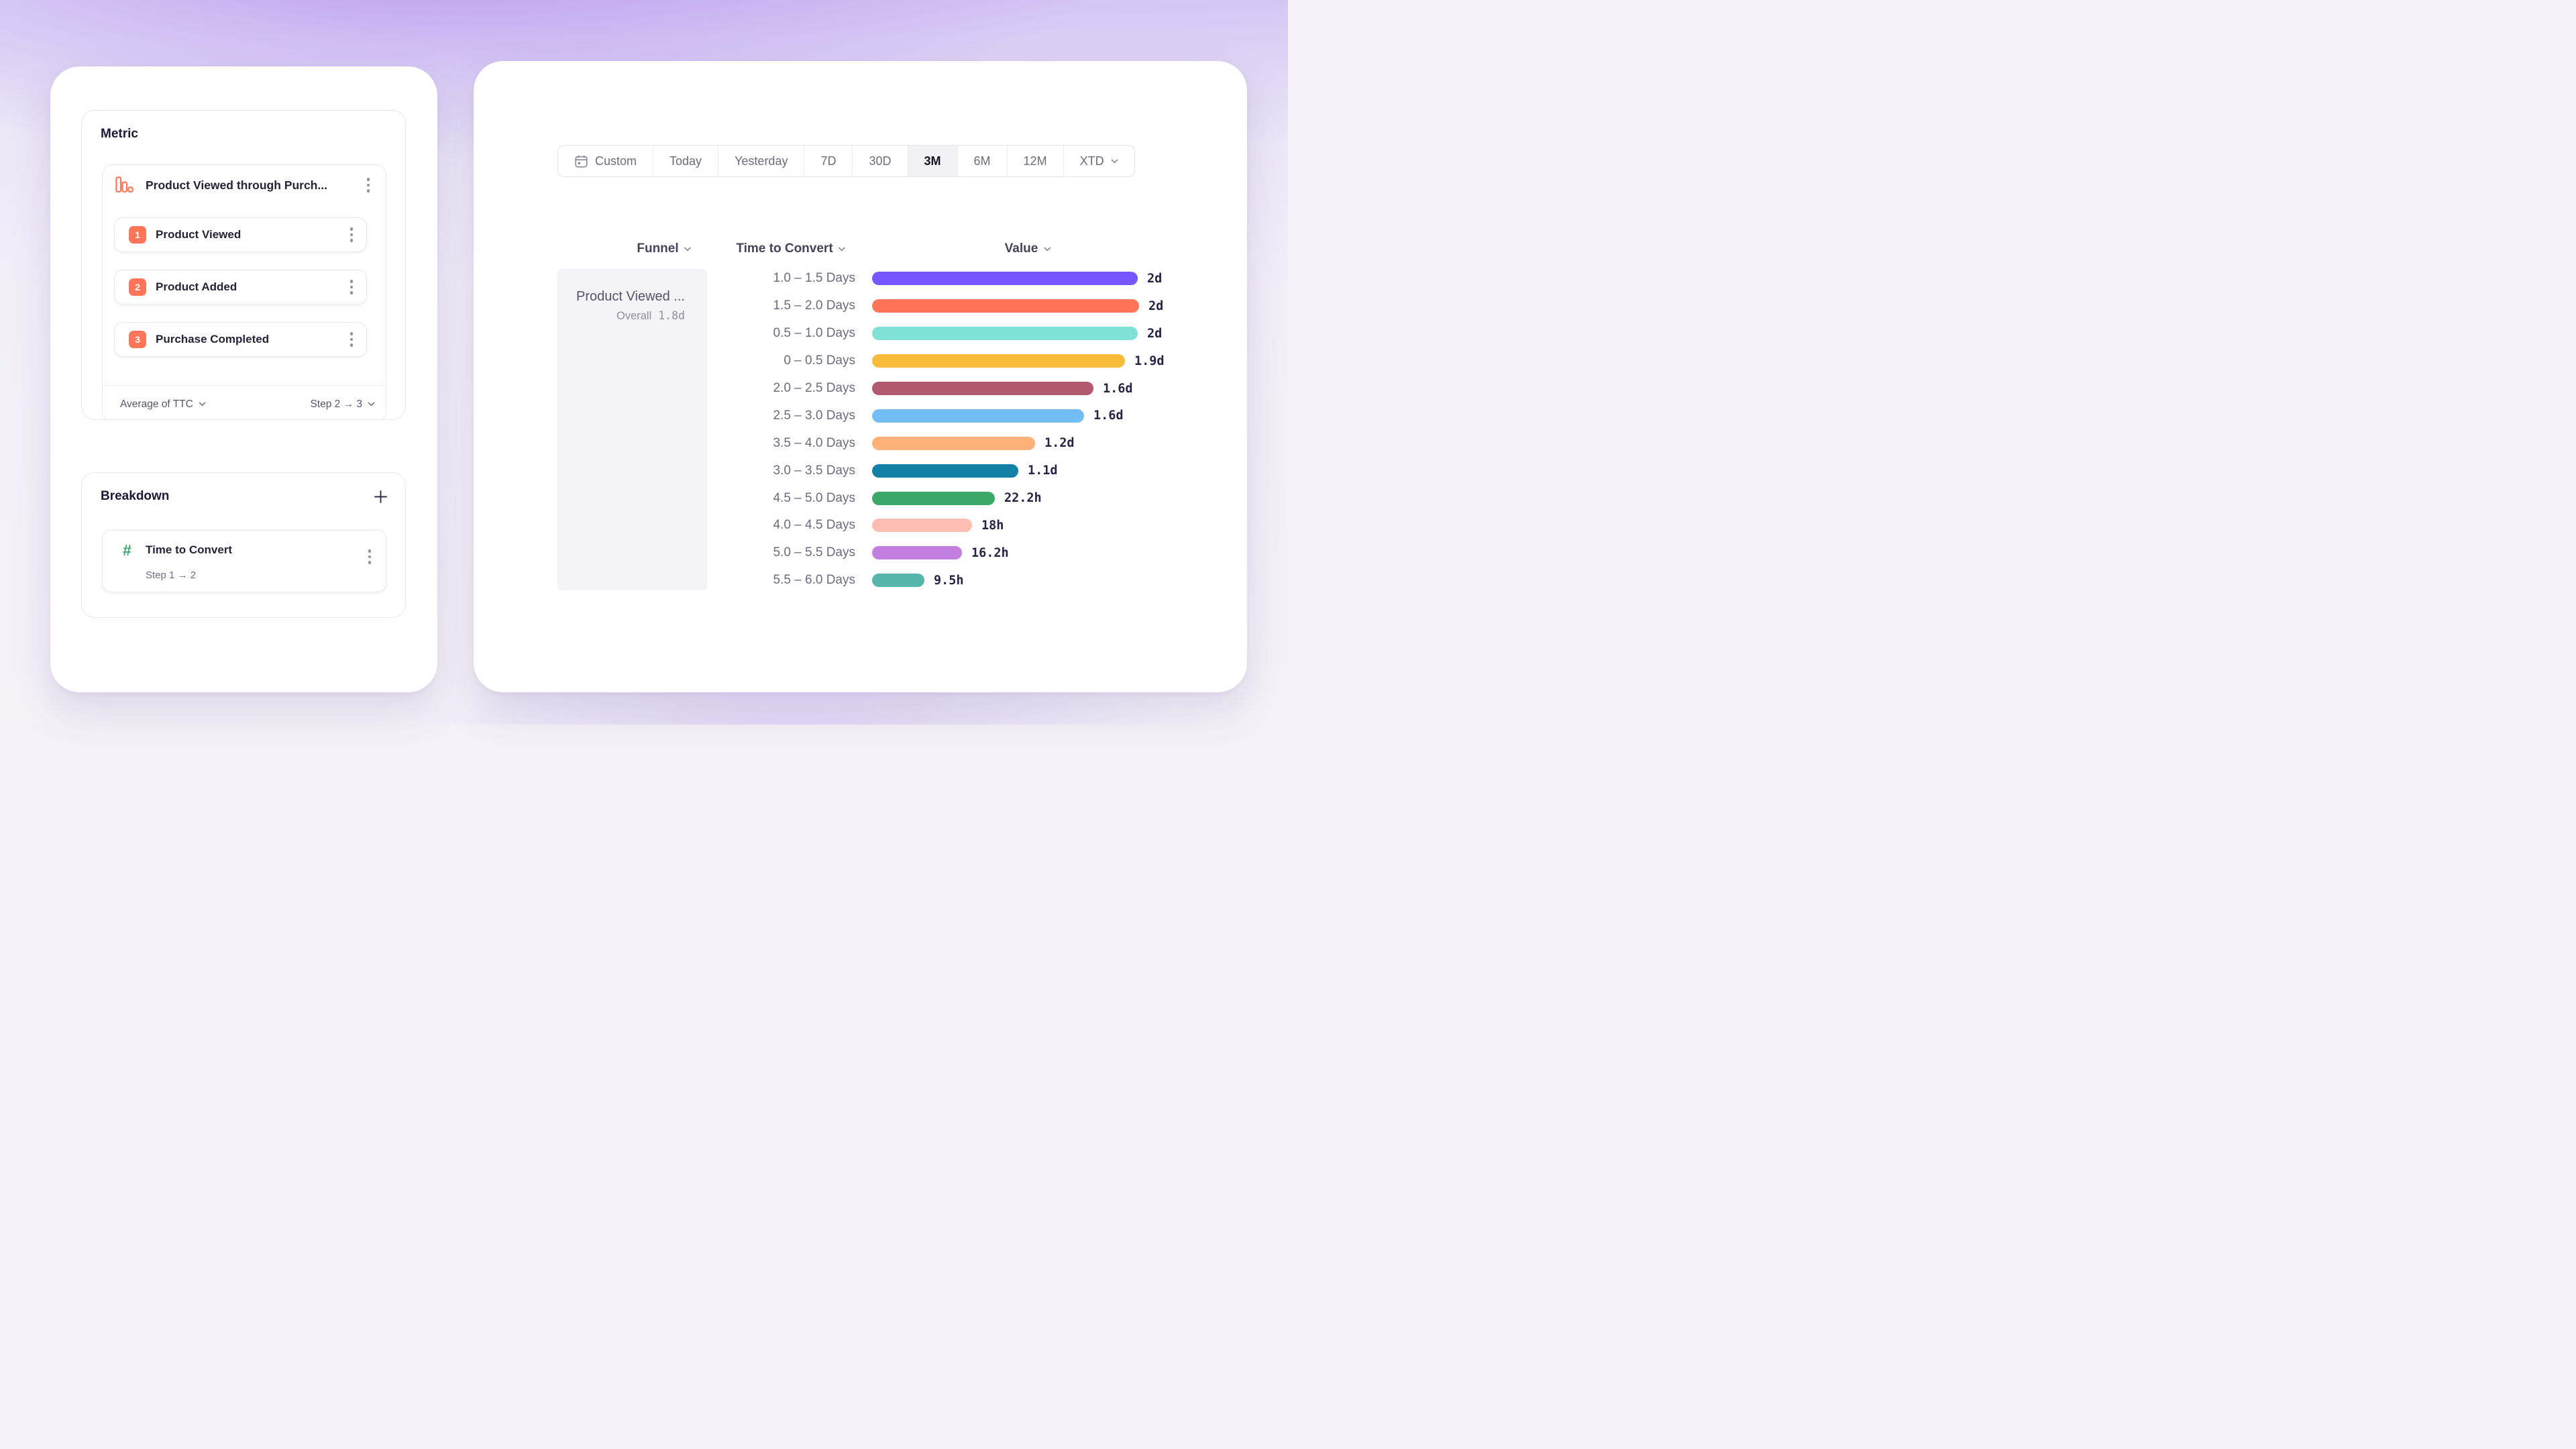  I want to click on date-range-xtd: XTD, so click(1099, 161).